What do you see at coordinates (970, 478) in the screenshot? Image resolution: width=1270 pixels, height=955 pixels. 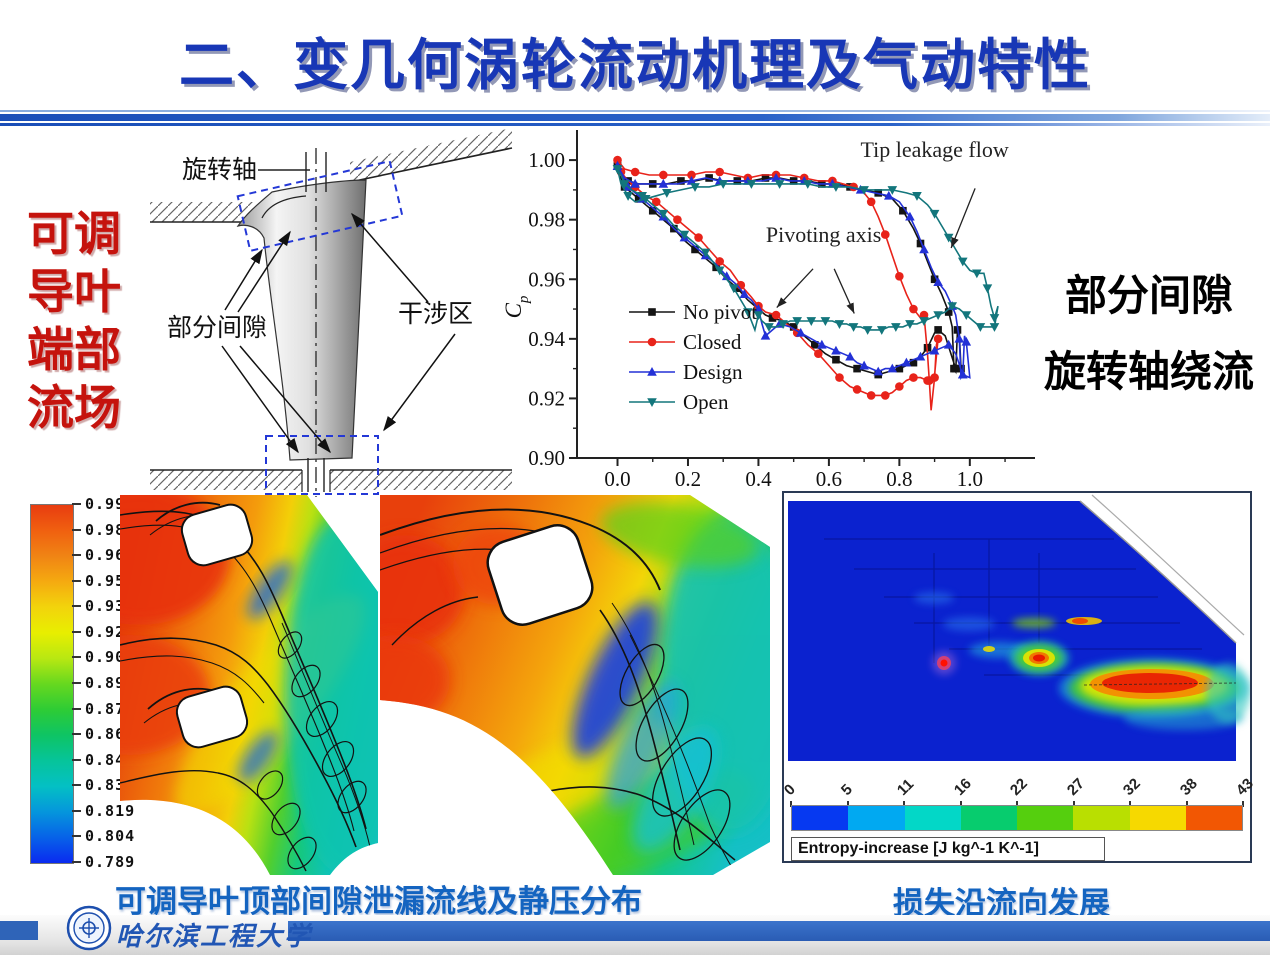 I see `x-tick-label: 1.0` at bounding box center [970, 478].